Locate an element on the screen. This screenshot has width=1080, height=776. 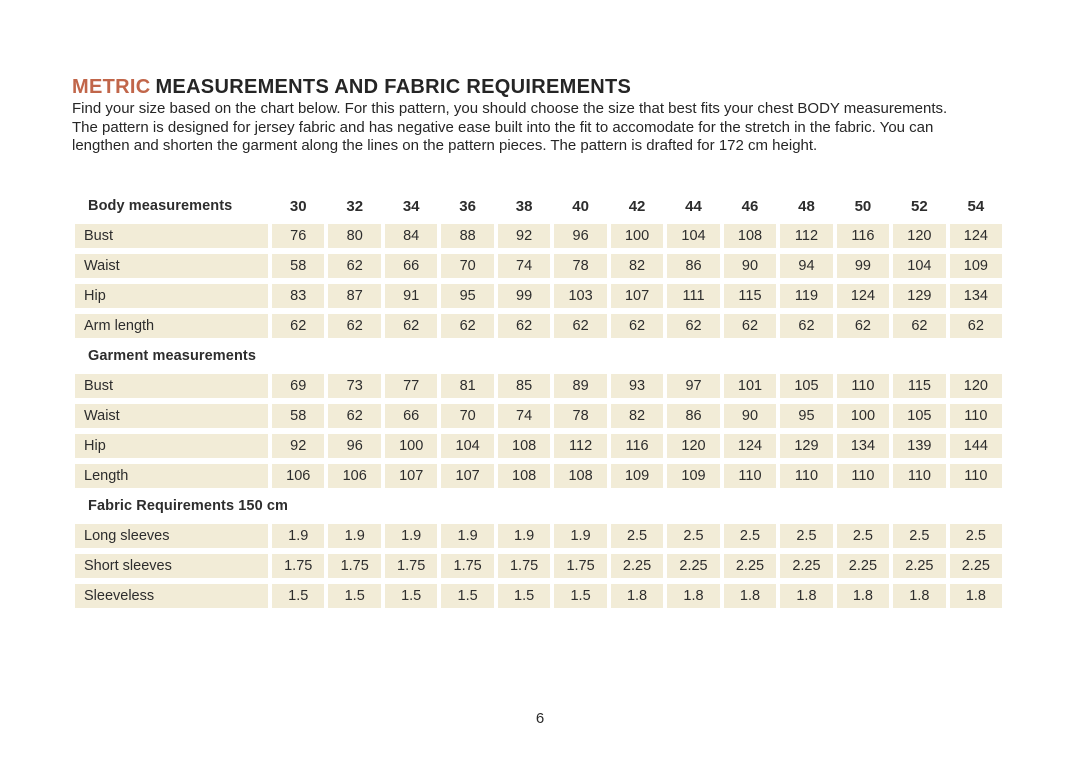
value-cell: 86 is located at coordinates (693, 266).